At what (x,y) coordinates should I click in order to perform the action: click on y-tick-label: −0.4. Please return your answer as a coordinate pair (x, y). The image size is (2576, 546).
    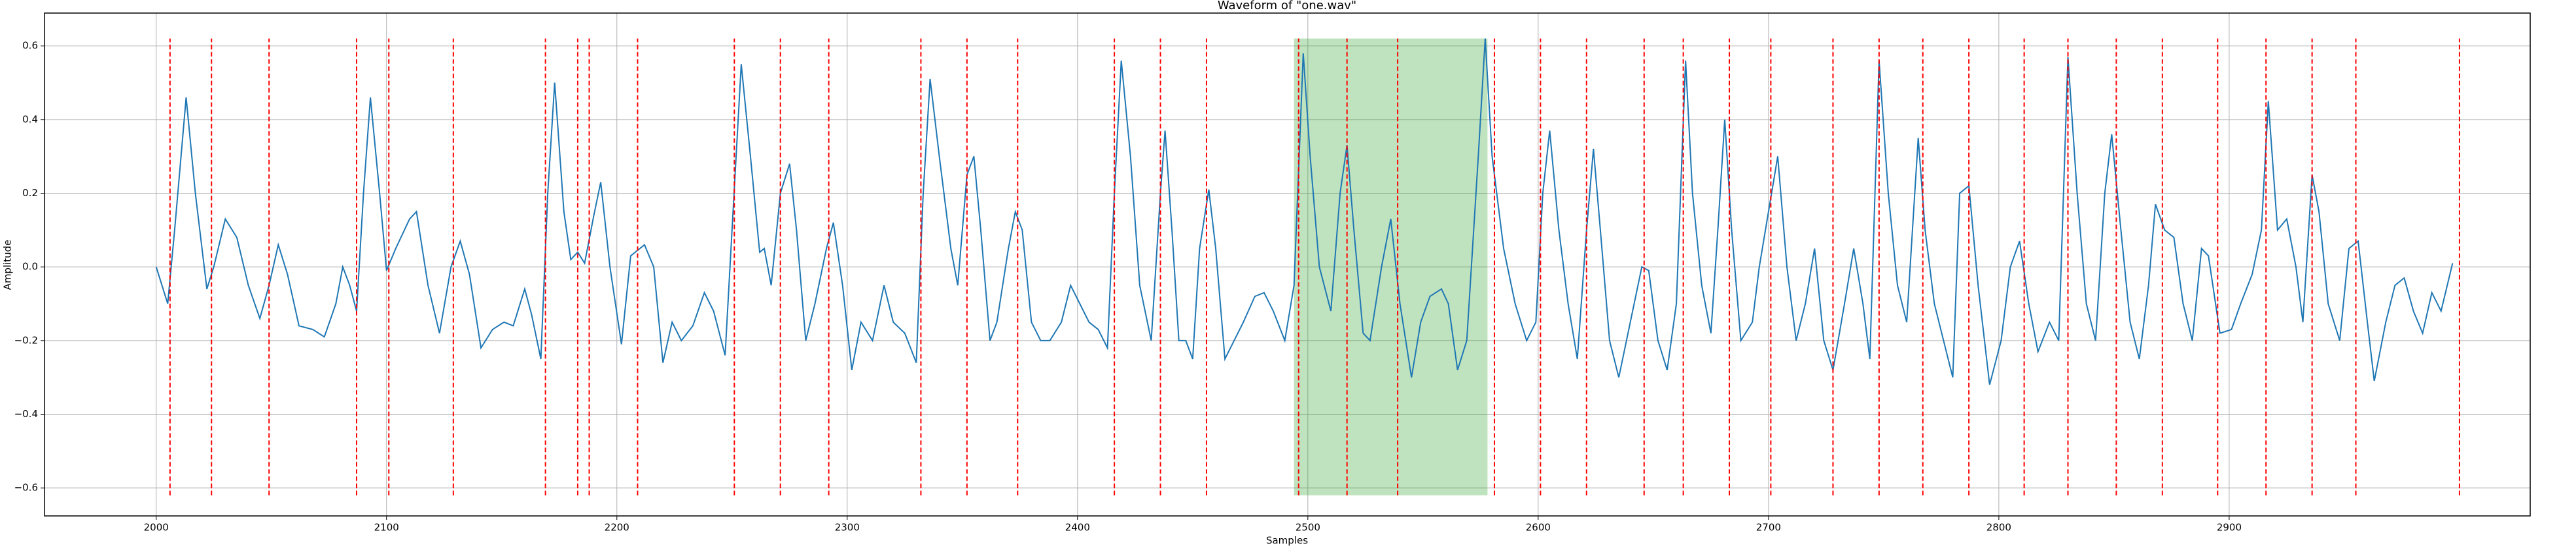
    Looking at the image, I should click on (26, 414).